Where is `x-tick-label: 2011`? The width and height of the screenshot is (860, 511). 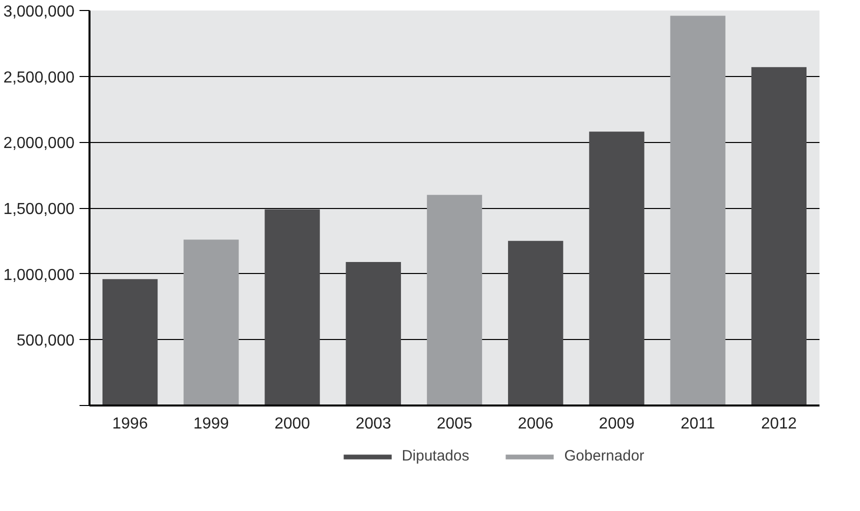
x-tick-label: 2011 is located at coordinates (698, 424).